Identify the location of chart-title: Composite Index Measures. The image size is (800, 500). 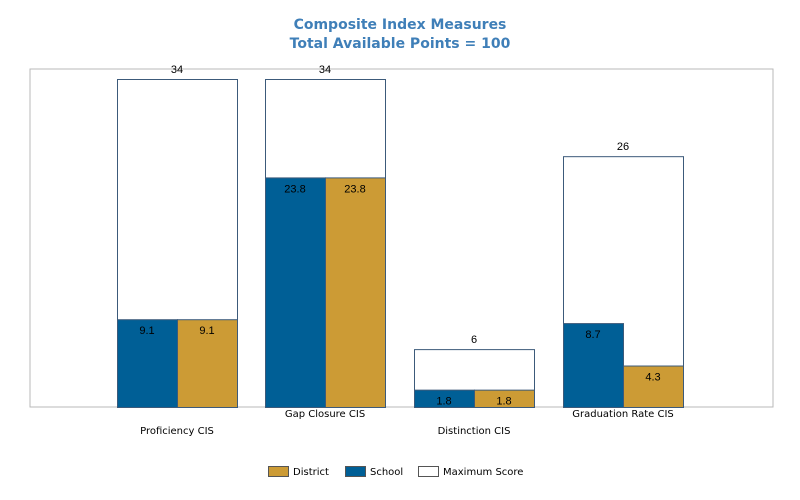
(400, 25).